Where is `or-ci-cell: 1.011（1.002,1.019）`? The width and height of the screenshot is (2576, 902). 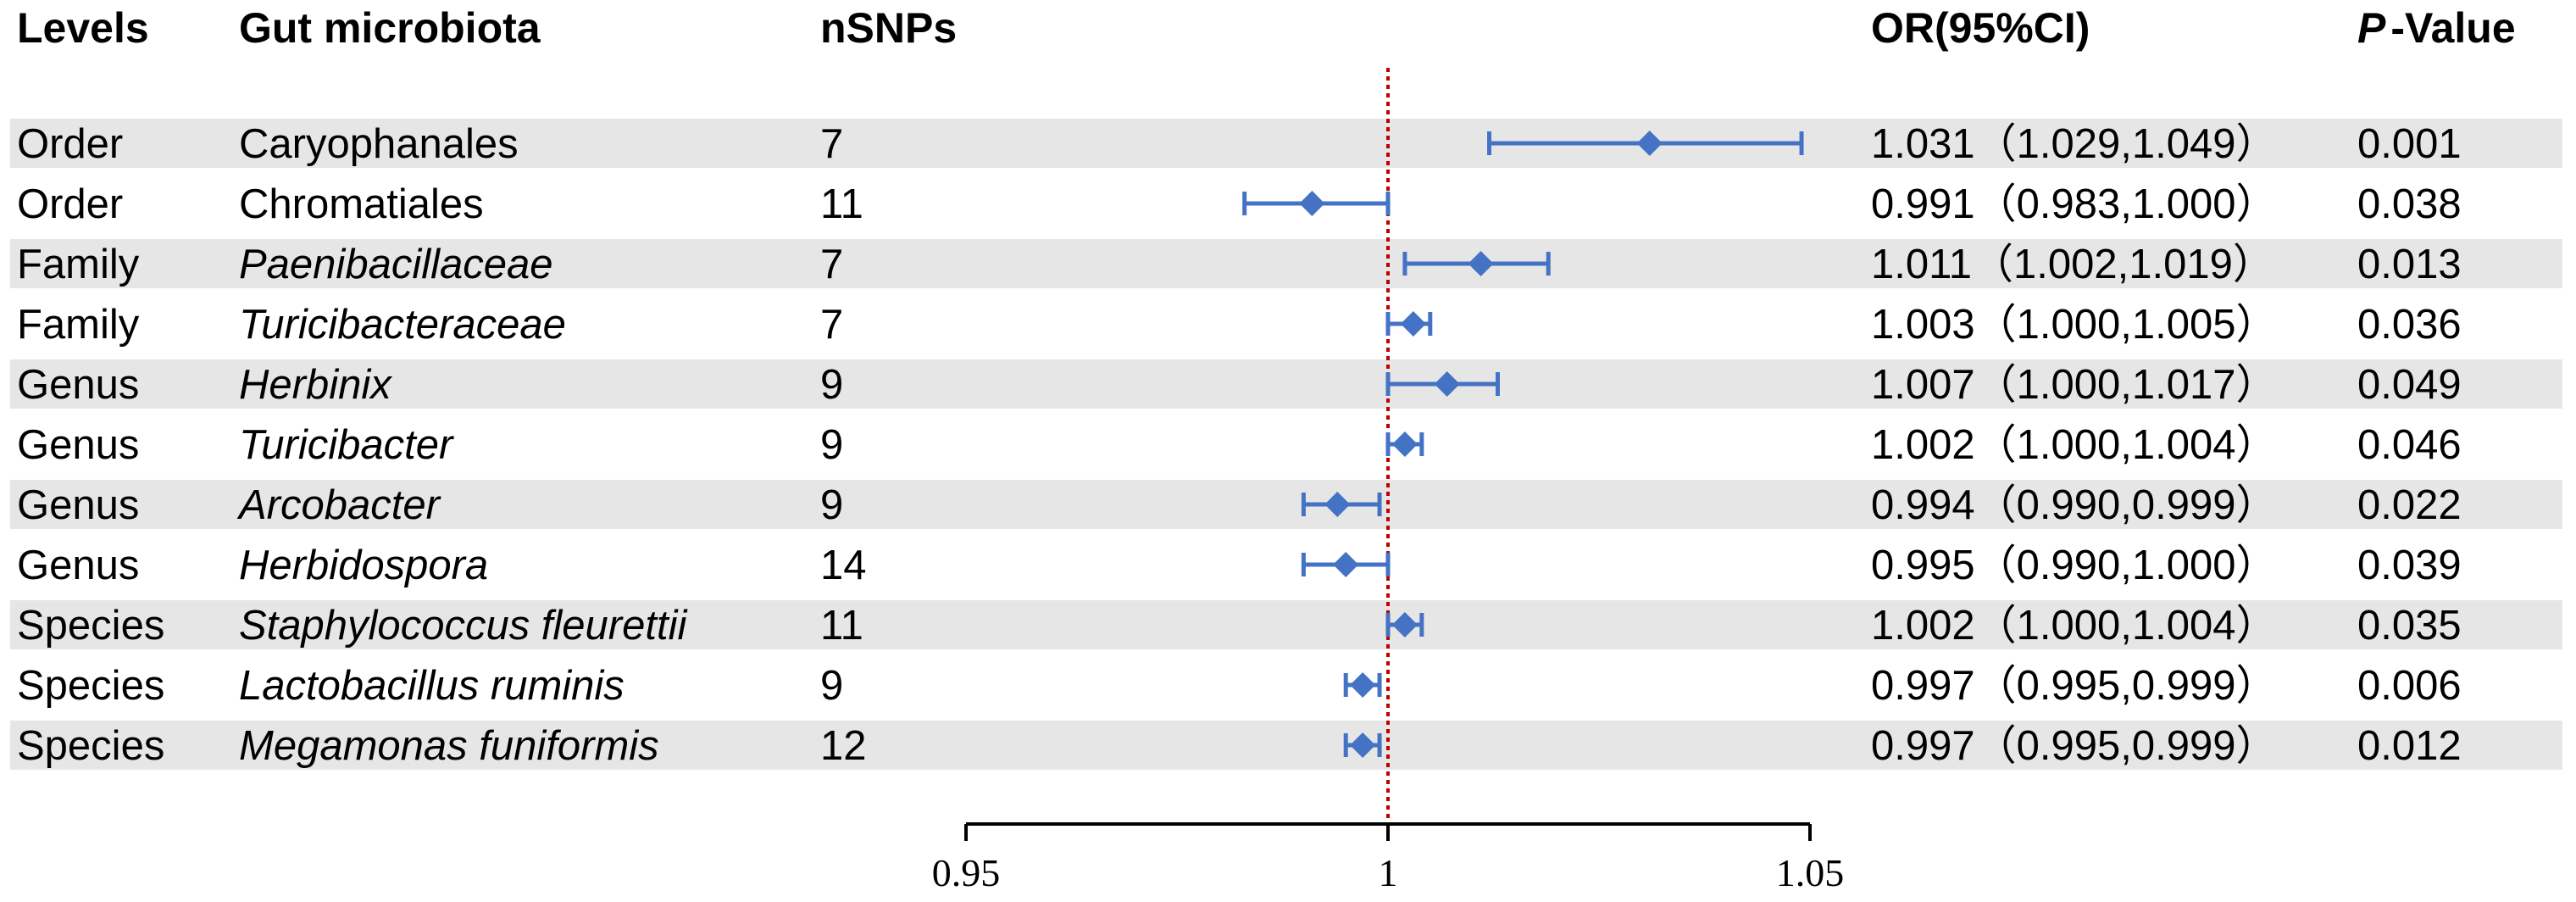
or-ci-cell: 1.011（1.002,1.019） is located at coordinates (2072, 264).